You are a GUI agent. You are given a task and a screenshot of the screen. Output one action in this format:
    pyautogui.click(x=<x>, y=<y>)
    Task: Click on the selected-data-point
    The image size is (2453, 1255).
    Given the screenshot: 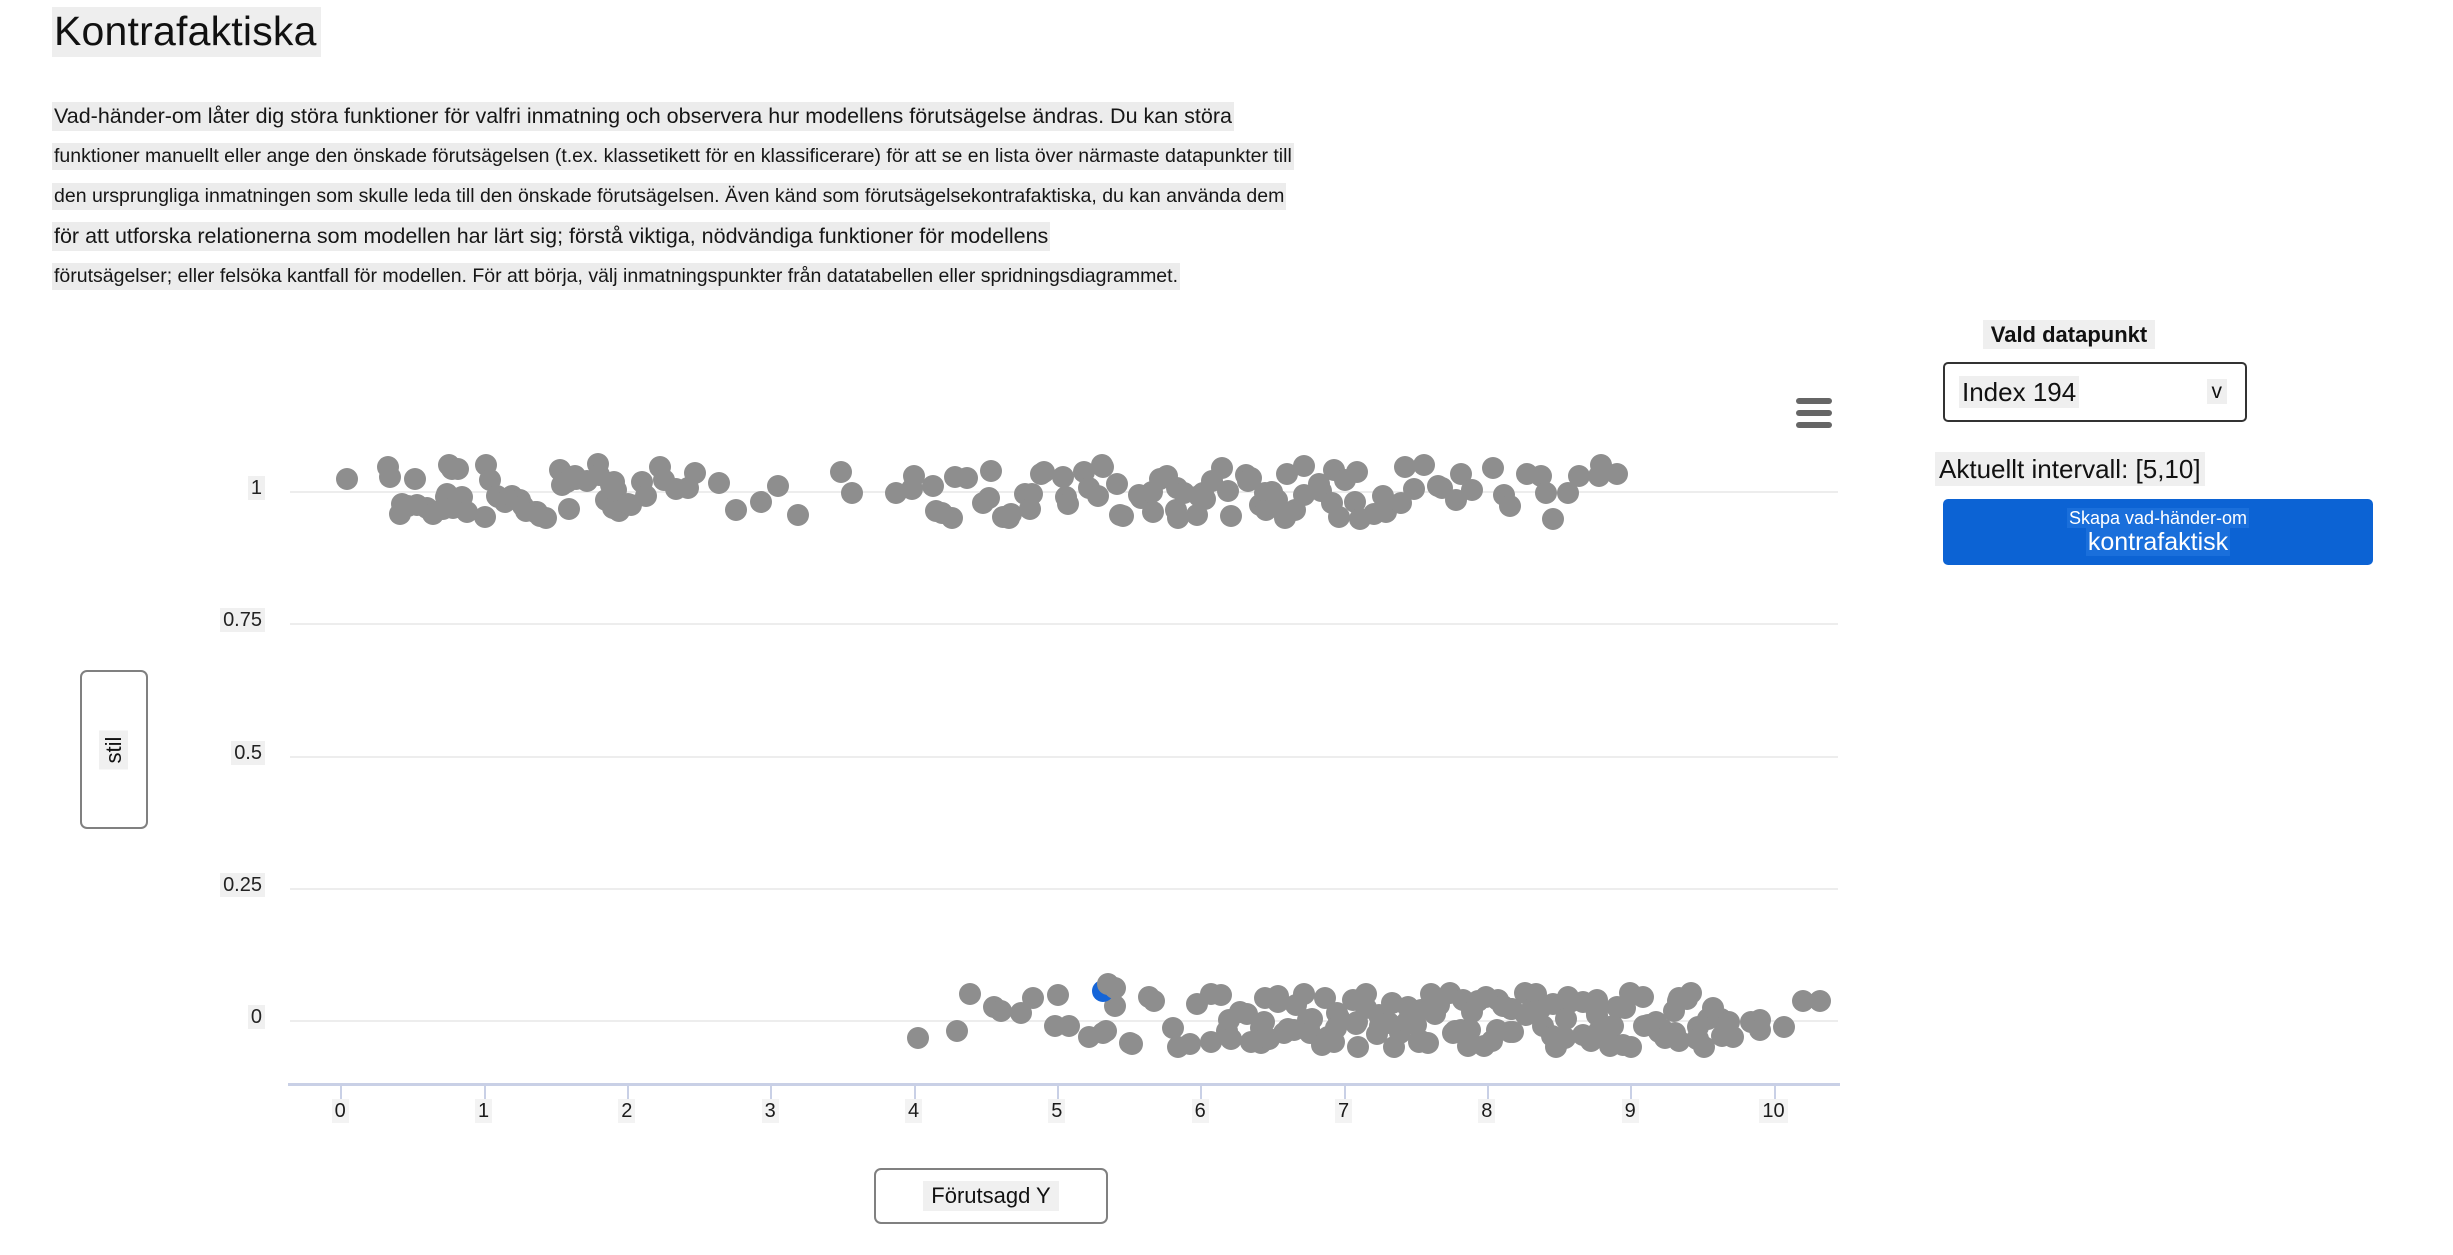 What is the action you would take?
    pyautogui.click(x=1102, y=990)
    